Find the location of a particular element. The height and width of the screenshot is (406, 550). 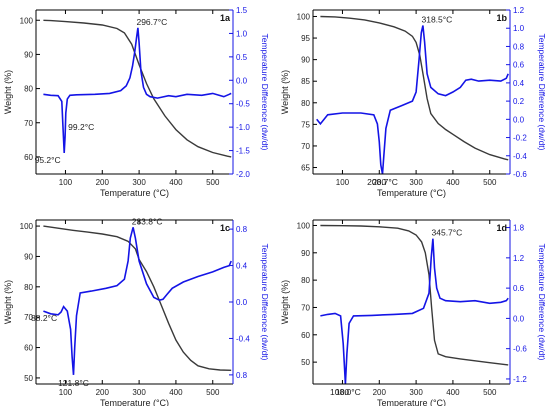

y-right-tick-label: -2.0 is located at coordinates (243, 174).